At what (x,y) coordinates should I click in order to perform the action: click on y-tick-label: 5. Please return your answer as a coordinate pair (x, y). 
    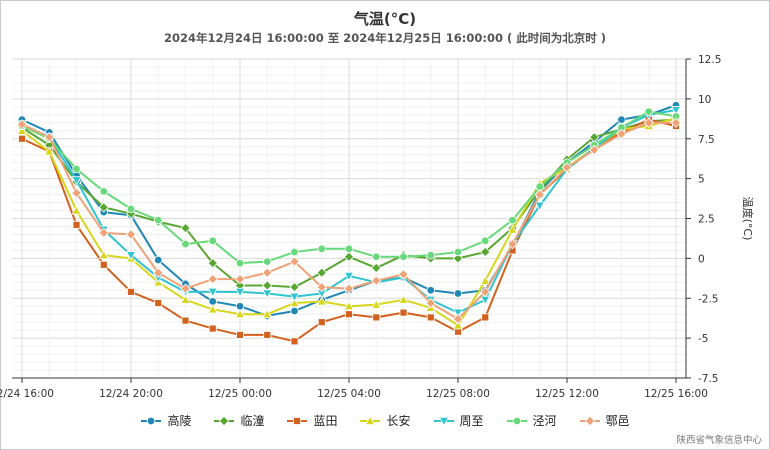
    Looking at the image, I should click on (701, 180).